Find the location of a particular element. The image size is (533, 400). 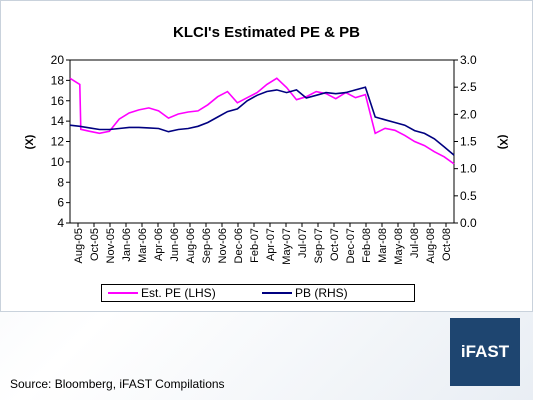

legend-label-pe: Est. PE (LHS) is located at coordinates (178, 293).